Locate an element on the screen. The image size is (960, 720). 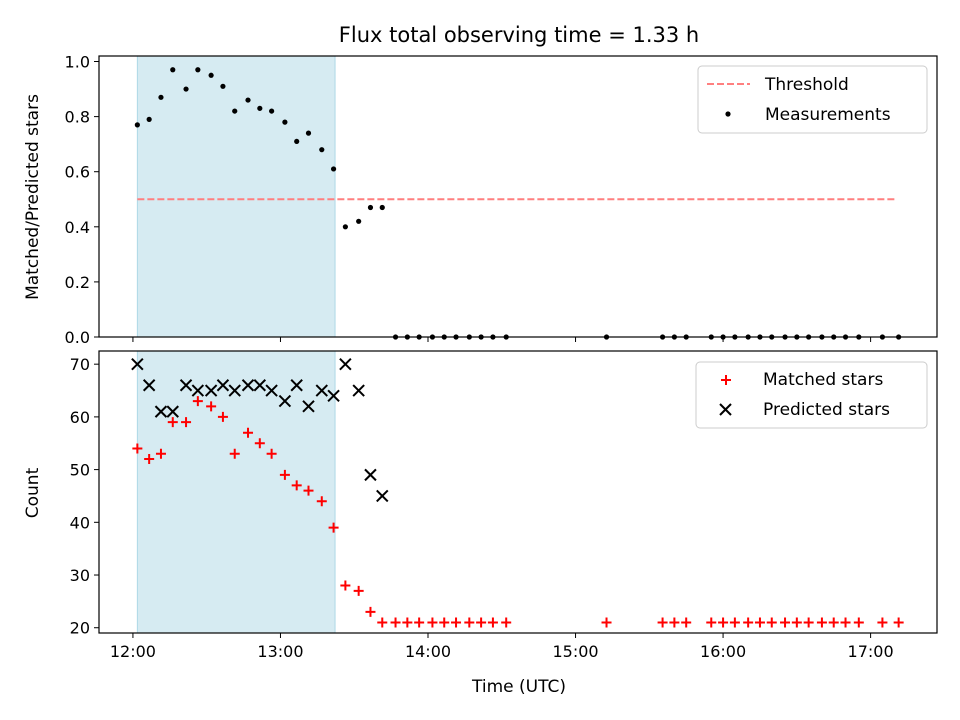
top-y-tick-label-3: 0.6 is located at coordinates (77, 172).